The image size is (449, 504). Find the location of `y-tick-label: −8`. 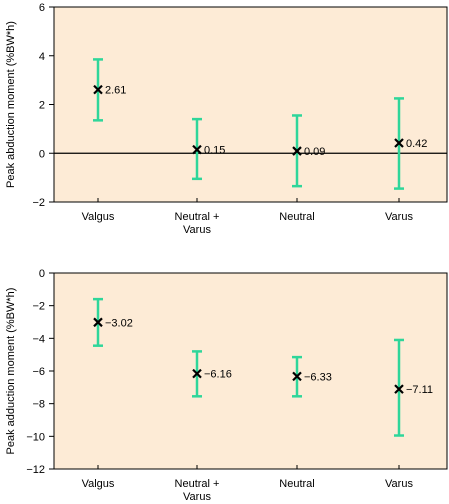

y-tick-label: −8 is located at coordinates (38, 405).